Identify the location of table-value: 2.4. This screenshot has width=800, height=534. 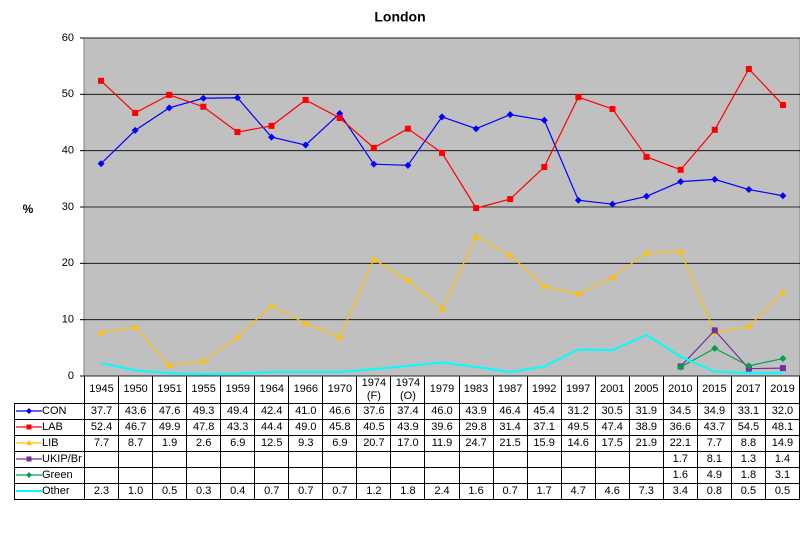
(442, 491).